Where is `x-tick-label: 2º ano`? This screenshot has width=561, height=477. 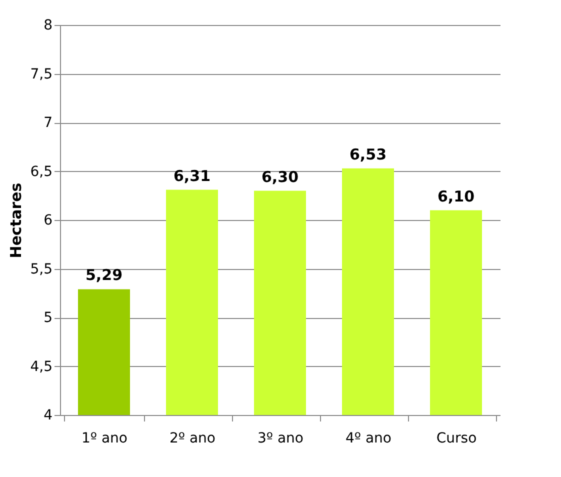
x-tick-label: 2º ano is located at coordinates (193, 438).